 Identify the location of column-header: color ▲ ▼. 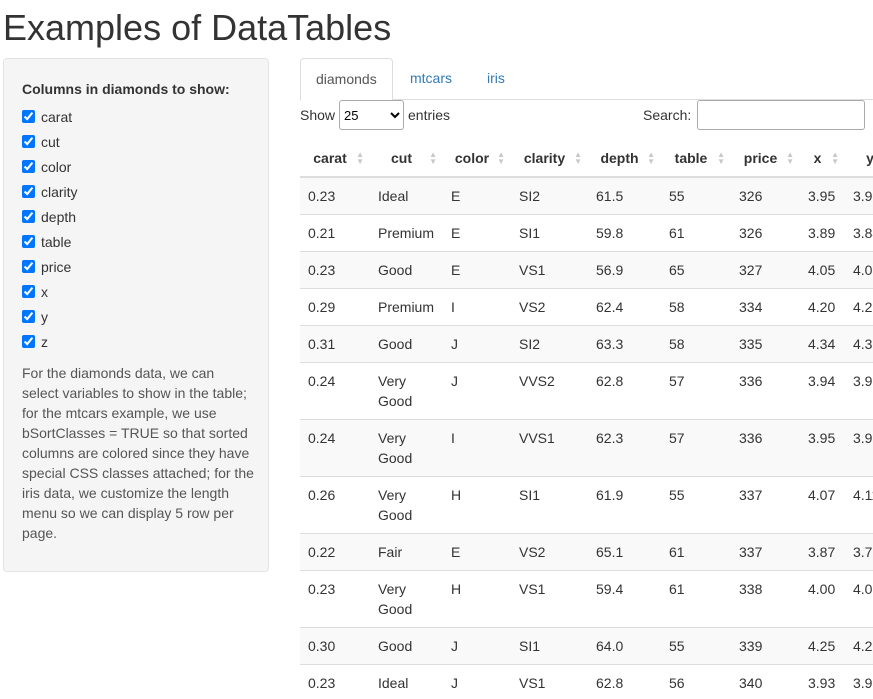
(477, 159).